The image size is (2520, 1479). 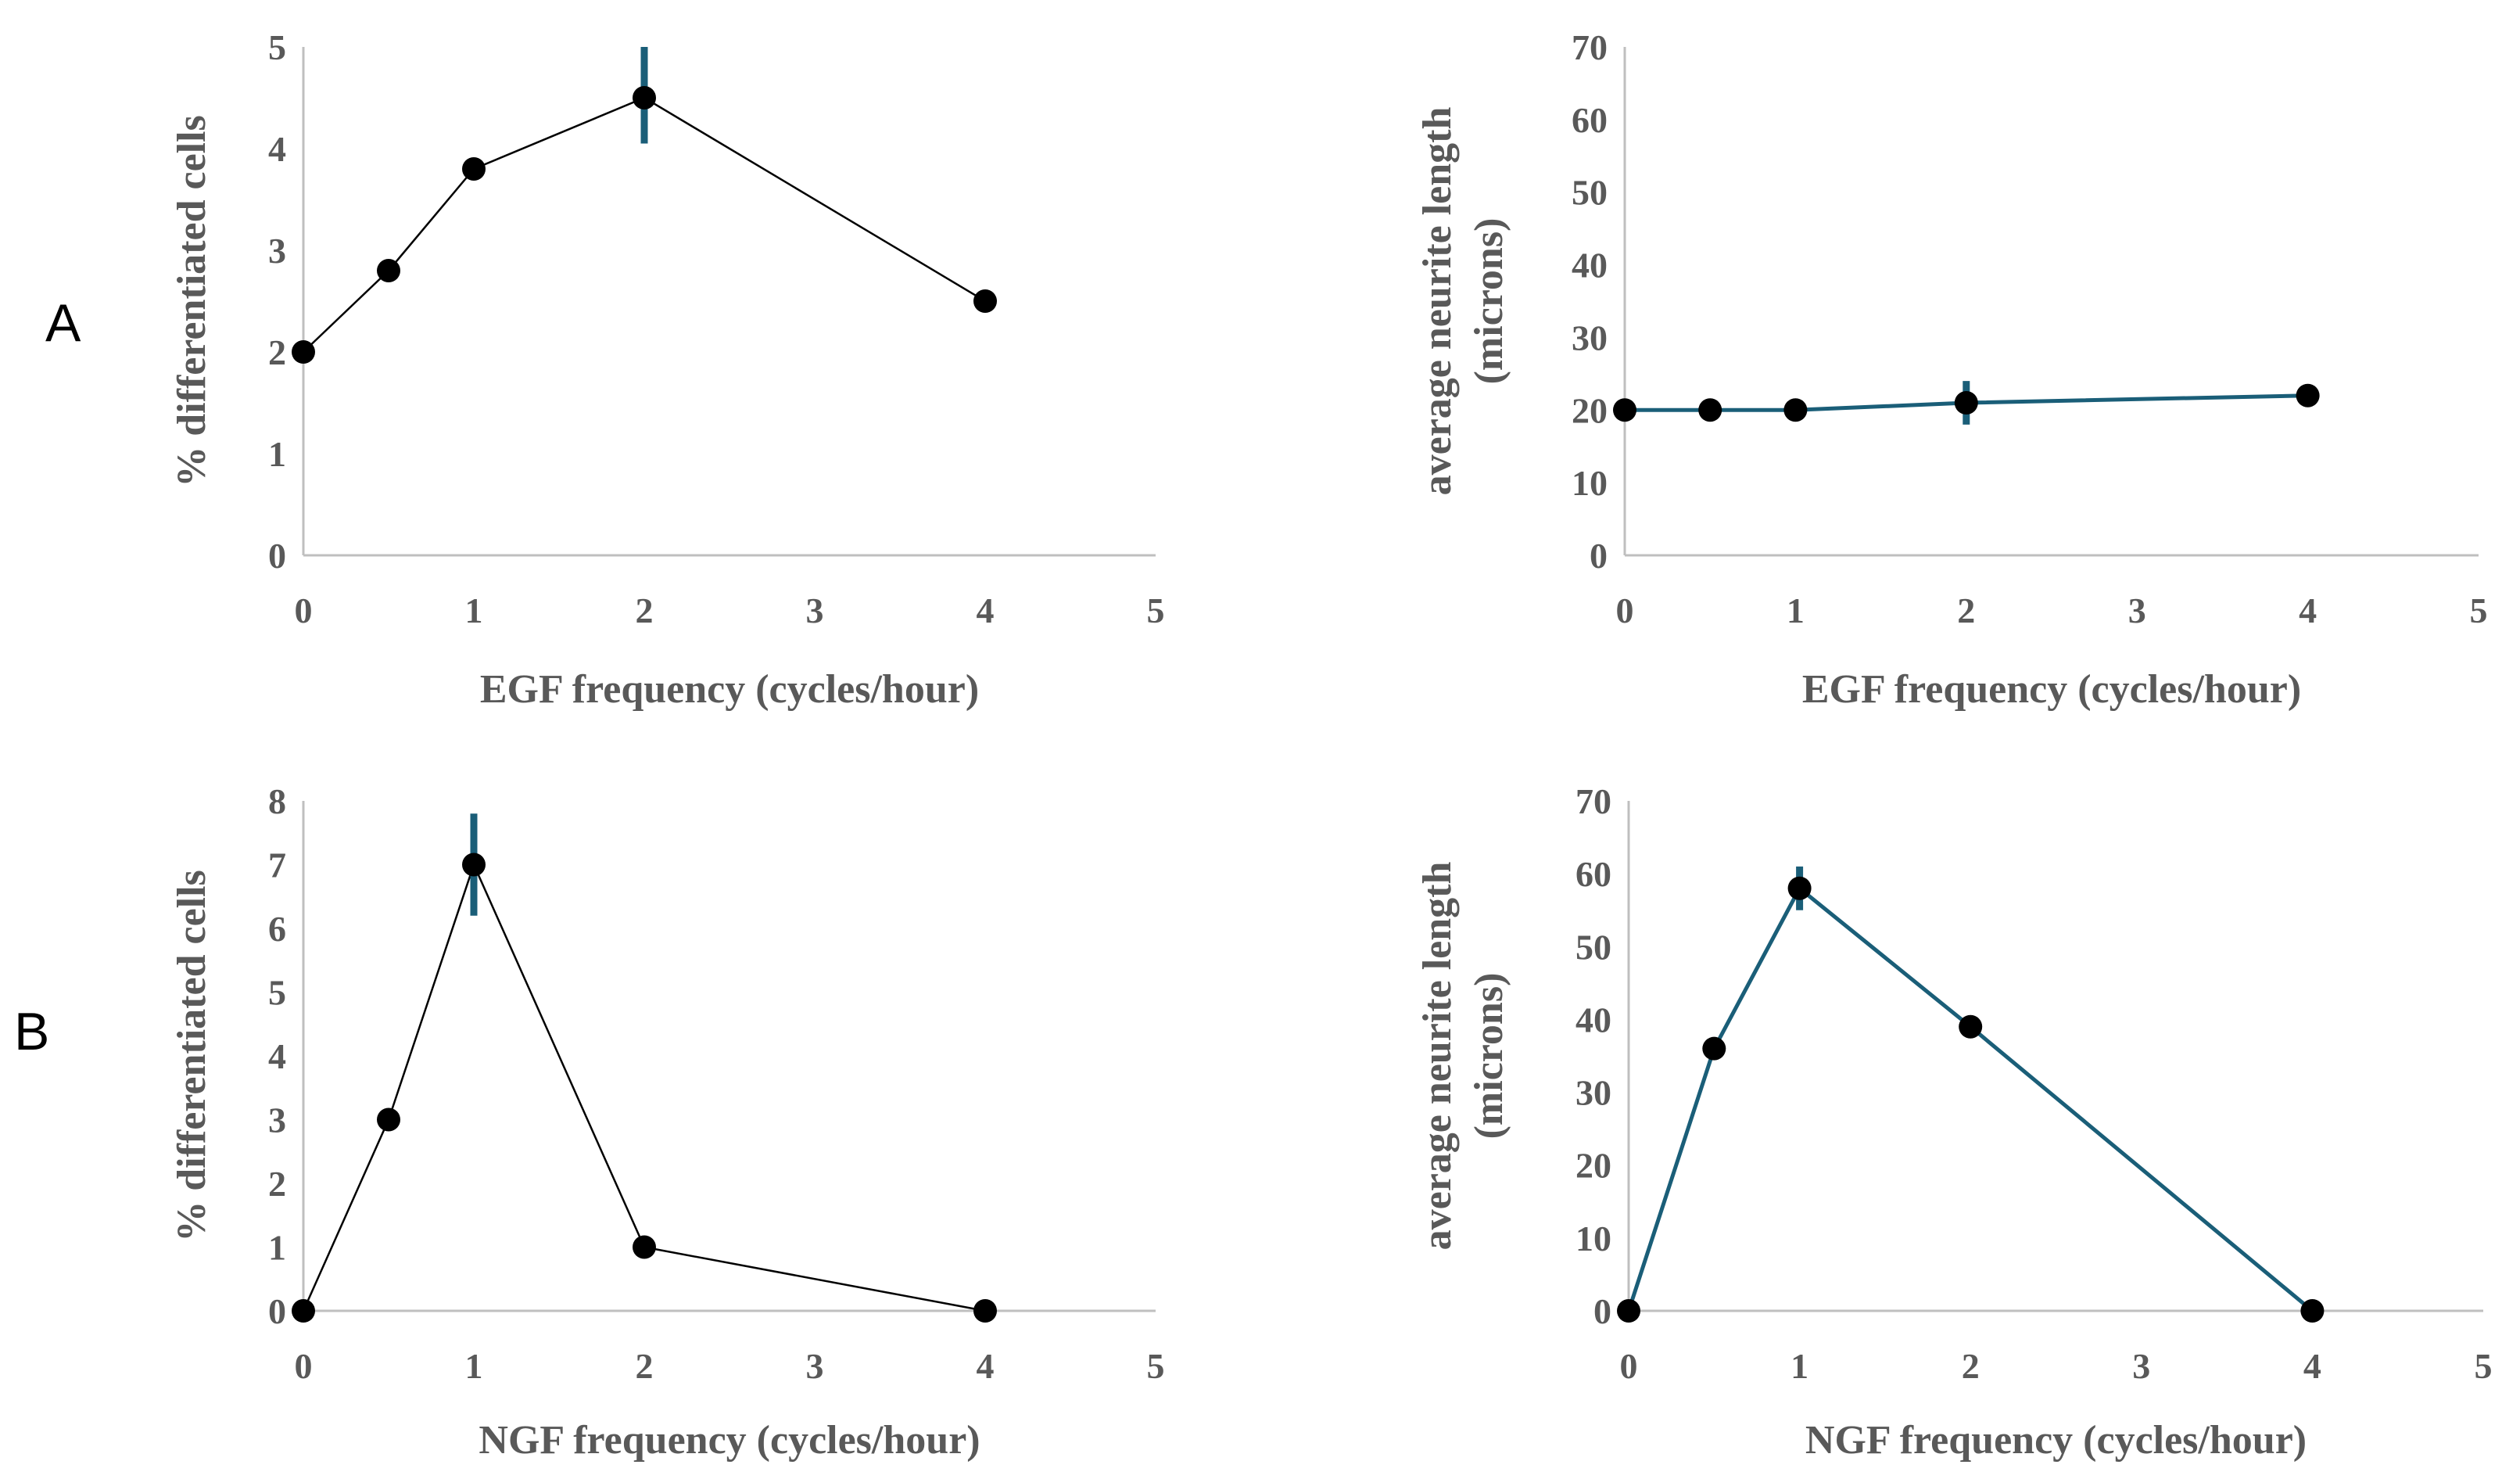 I want to click on panel-letter-a: A, so click(x=63, y=323).